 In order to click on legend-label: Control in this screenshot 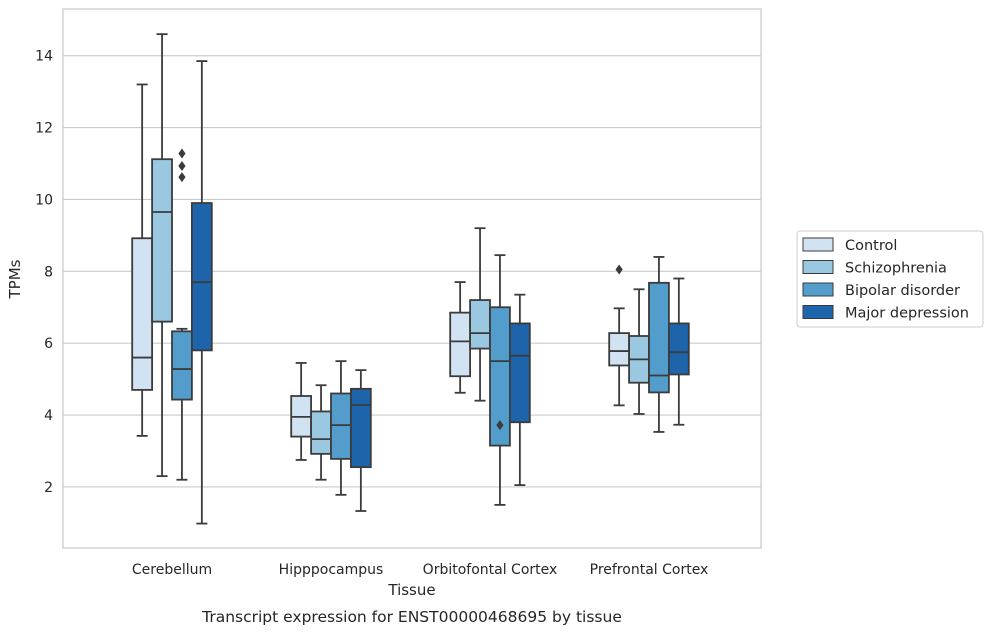, I will do `click(871, 246)`.